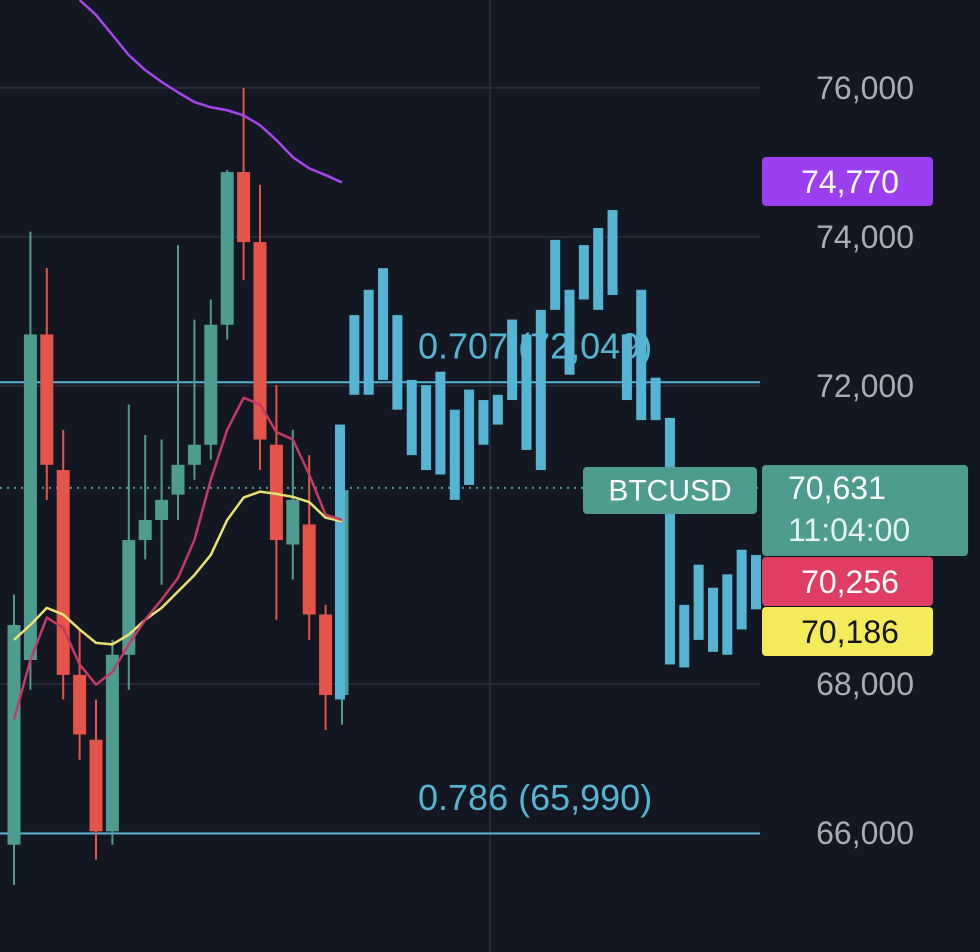 The height and width of the screenshot is (952, 980). I want to click on y-tick-label: 72,000, so click(865, 386).